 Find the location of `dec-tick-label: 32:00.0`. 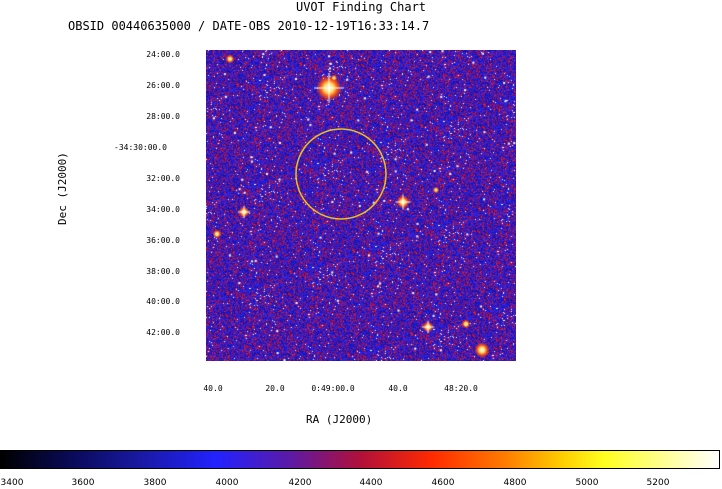

dec-tick-label: 32:00.0 is located at coordinates (163, 178).